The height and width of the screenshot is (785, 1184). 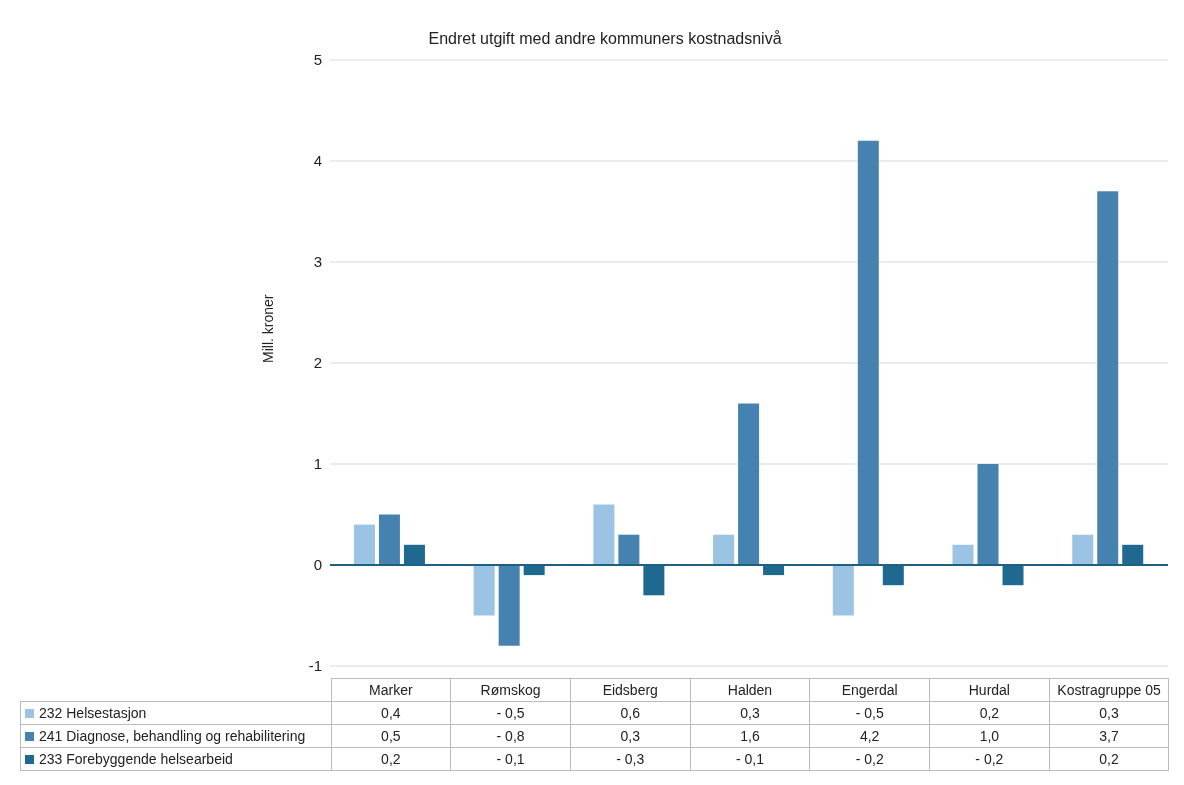 I want to click on legend-label: 233 Forebyggende helsearbeid, so click(x=175, y=759).